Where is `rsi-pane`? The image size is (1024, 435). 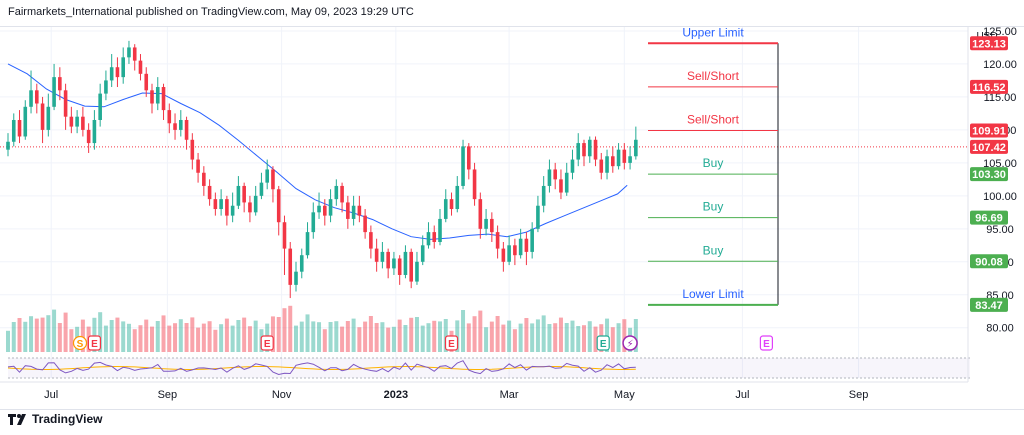 rsi-pane is located at coordinates (488, 368).